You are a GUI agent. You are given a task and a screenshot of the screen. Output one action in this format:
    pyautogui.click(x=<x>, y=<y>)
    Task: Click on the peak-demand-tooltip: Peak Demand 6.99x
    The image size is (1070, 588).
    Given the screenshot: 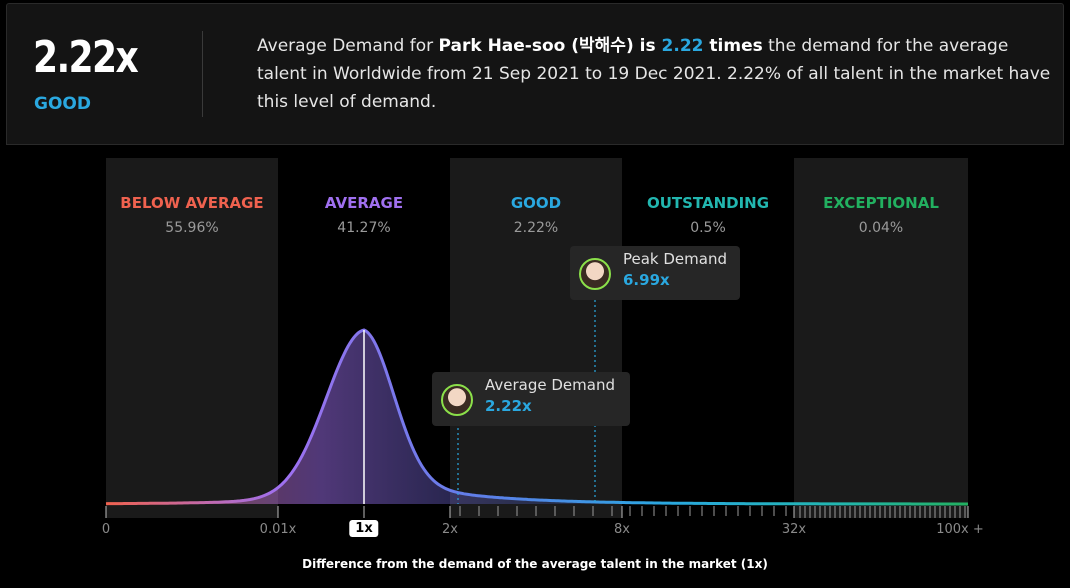 What is the action you would take?
    pyautogui.click(x=655, y=273)
    